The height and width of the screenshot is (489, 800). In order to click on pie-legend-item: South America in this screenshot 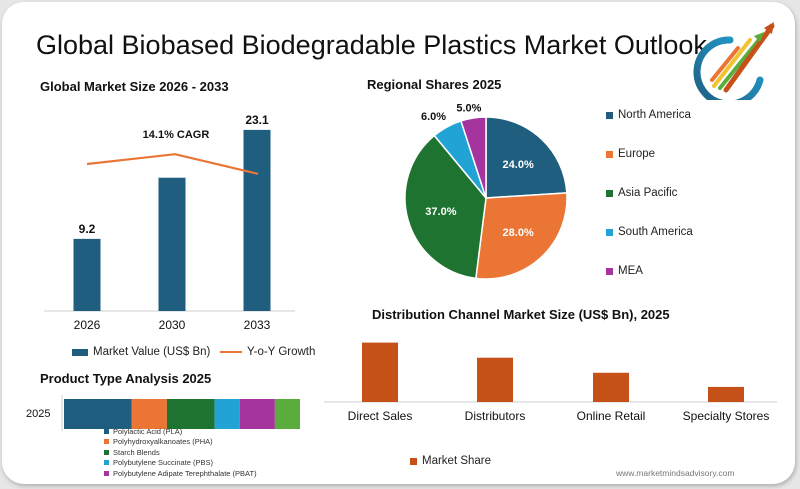, I will do `click(649, 232)`.